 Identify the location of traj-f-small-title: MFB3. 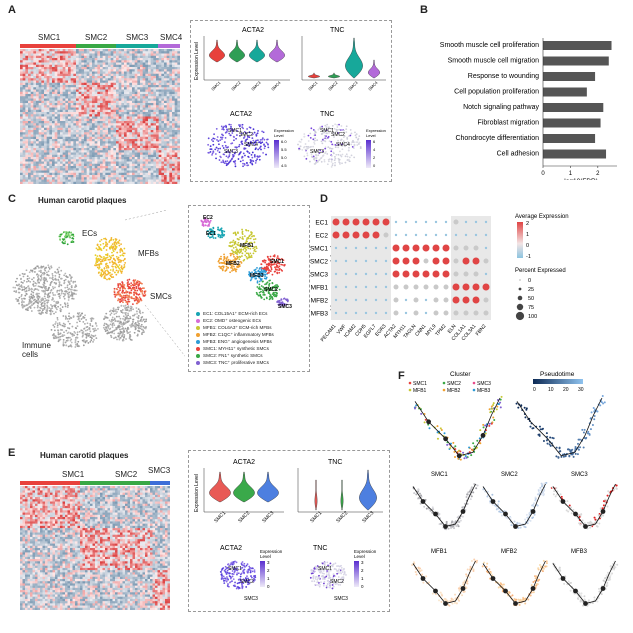
(579, 552).